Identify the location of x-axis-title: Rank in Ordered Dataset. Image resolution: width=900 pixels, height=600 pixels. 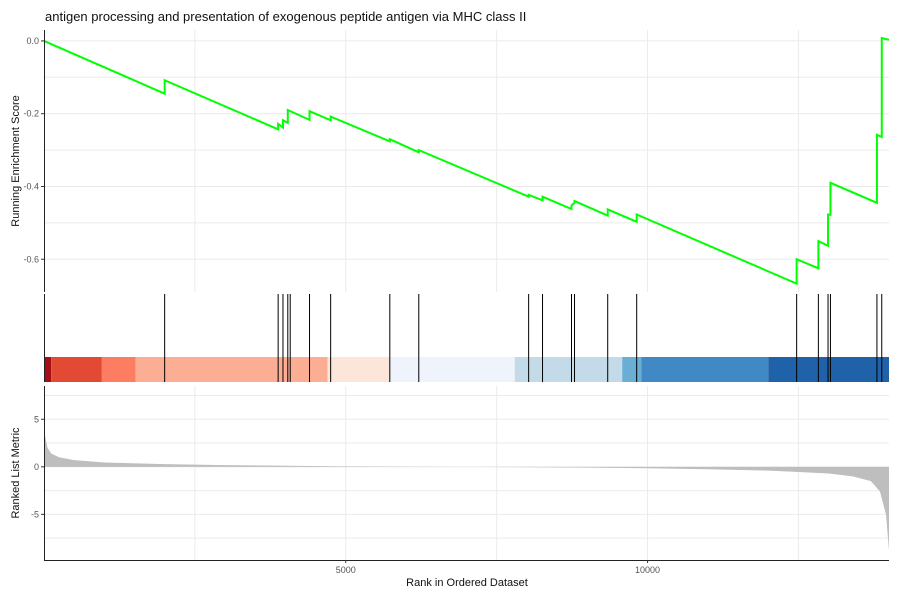
(467, 583).